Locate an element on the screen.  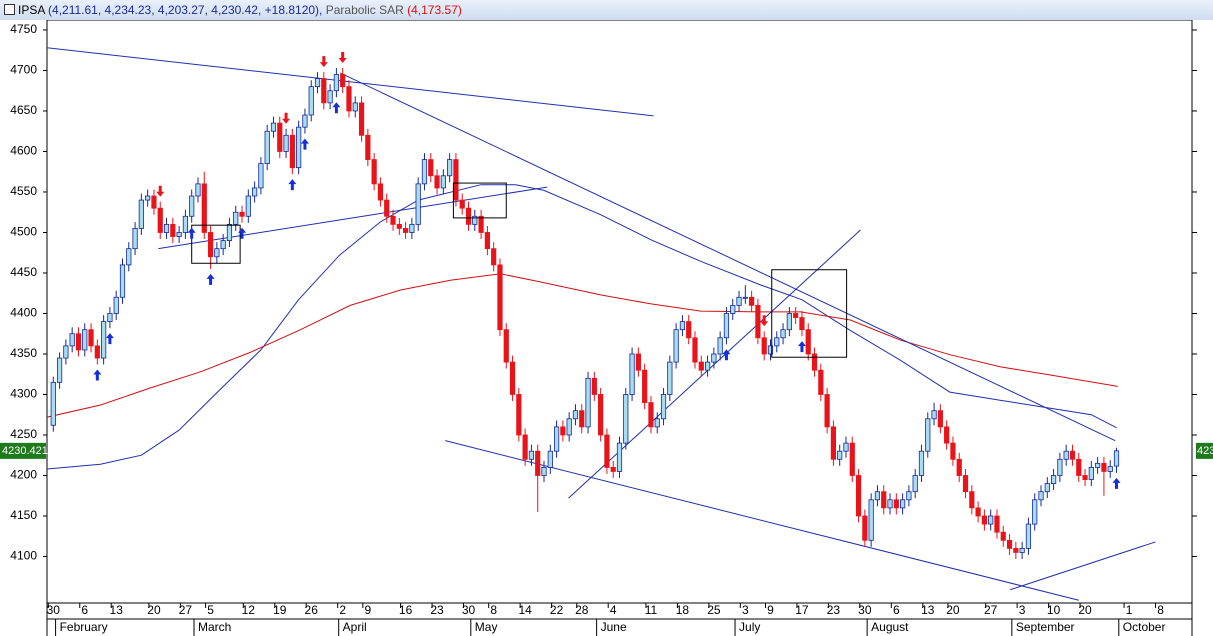
x-tick-label: 11 is located at coordinates (651, 610).